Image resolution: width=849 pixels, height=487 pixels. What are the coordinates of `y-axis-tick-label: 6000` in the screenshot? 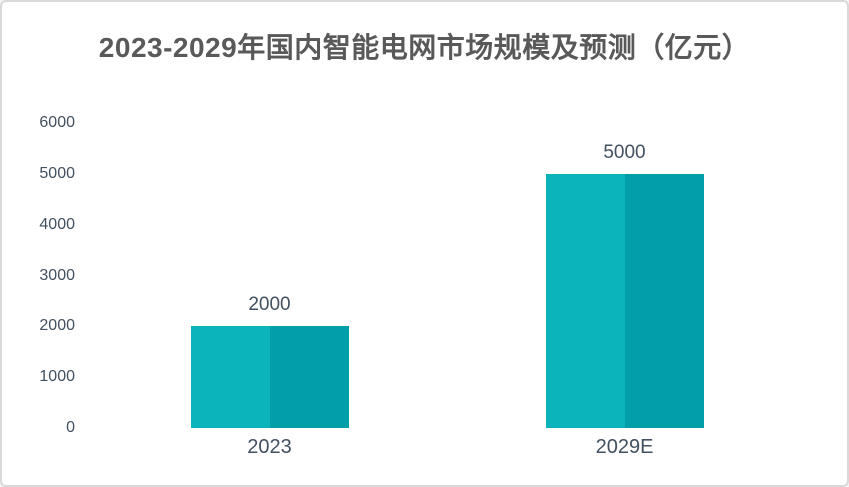 It's located at (57, 122).